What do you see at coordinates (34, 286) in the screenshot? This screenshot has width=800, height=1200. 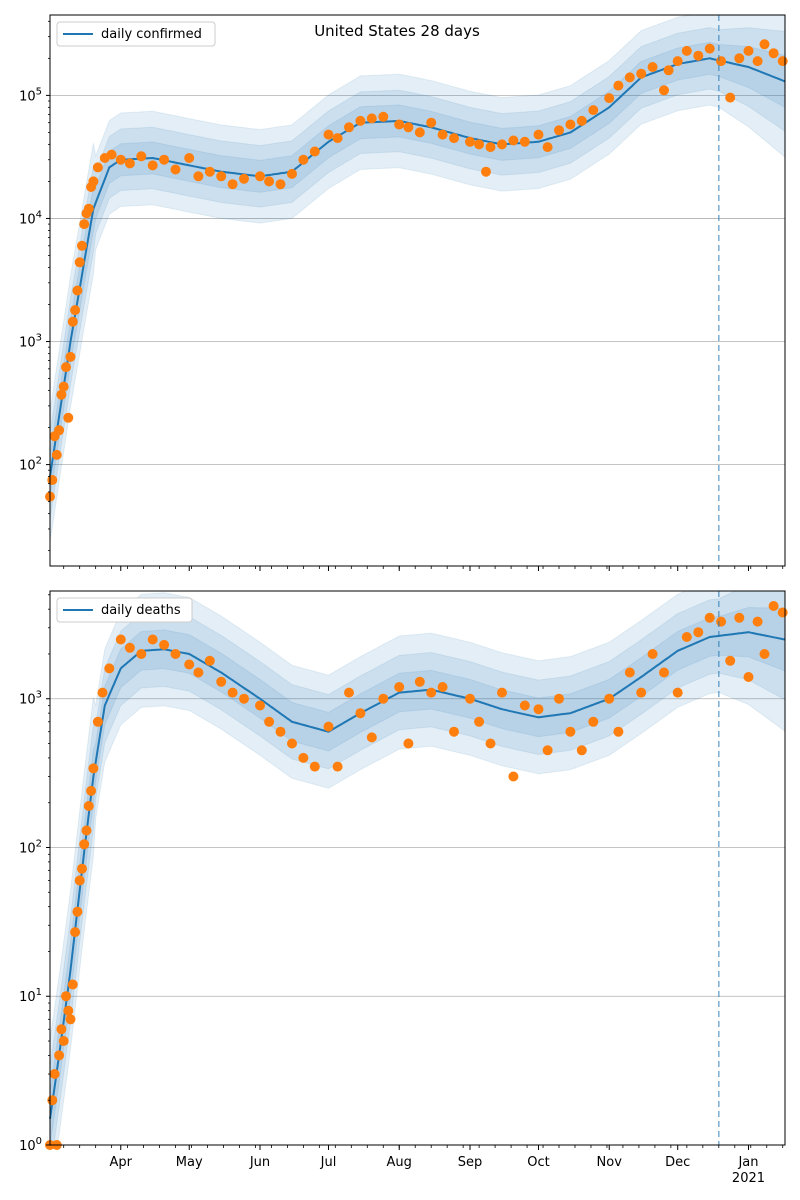 I see `confirmed-y-ticks: 102 103 104 105` at bounding box center [34, 286].